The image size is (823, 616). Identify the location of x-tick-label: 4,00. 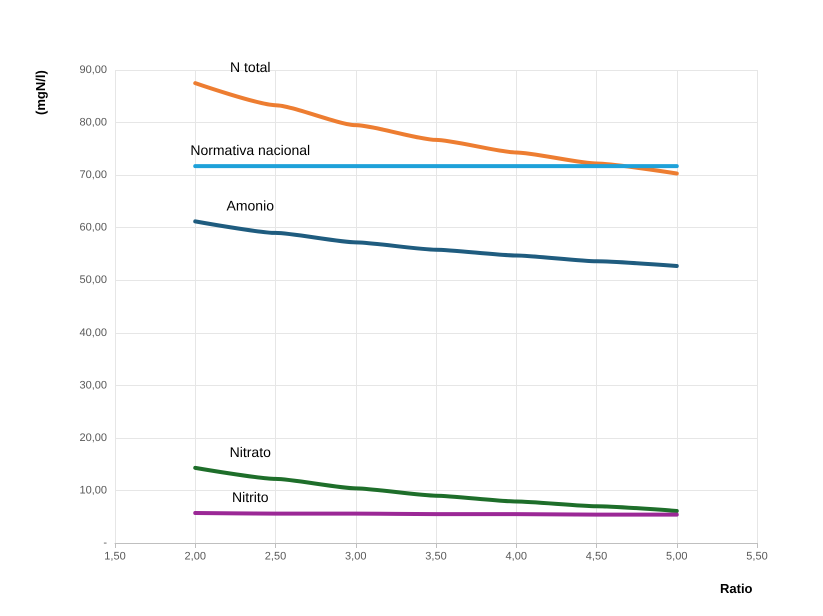
(516, 556).